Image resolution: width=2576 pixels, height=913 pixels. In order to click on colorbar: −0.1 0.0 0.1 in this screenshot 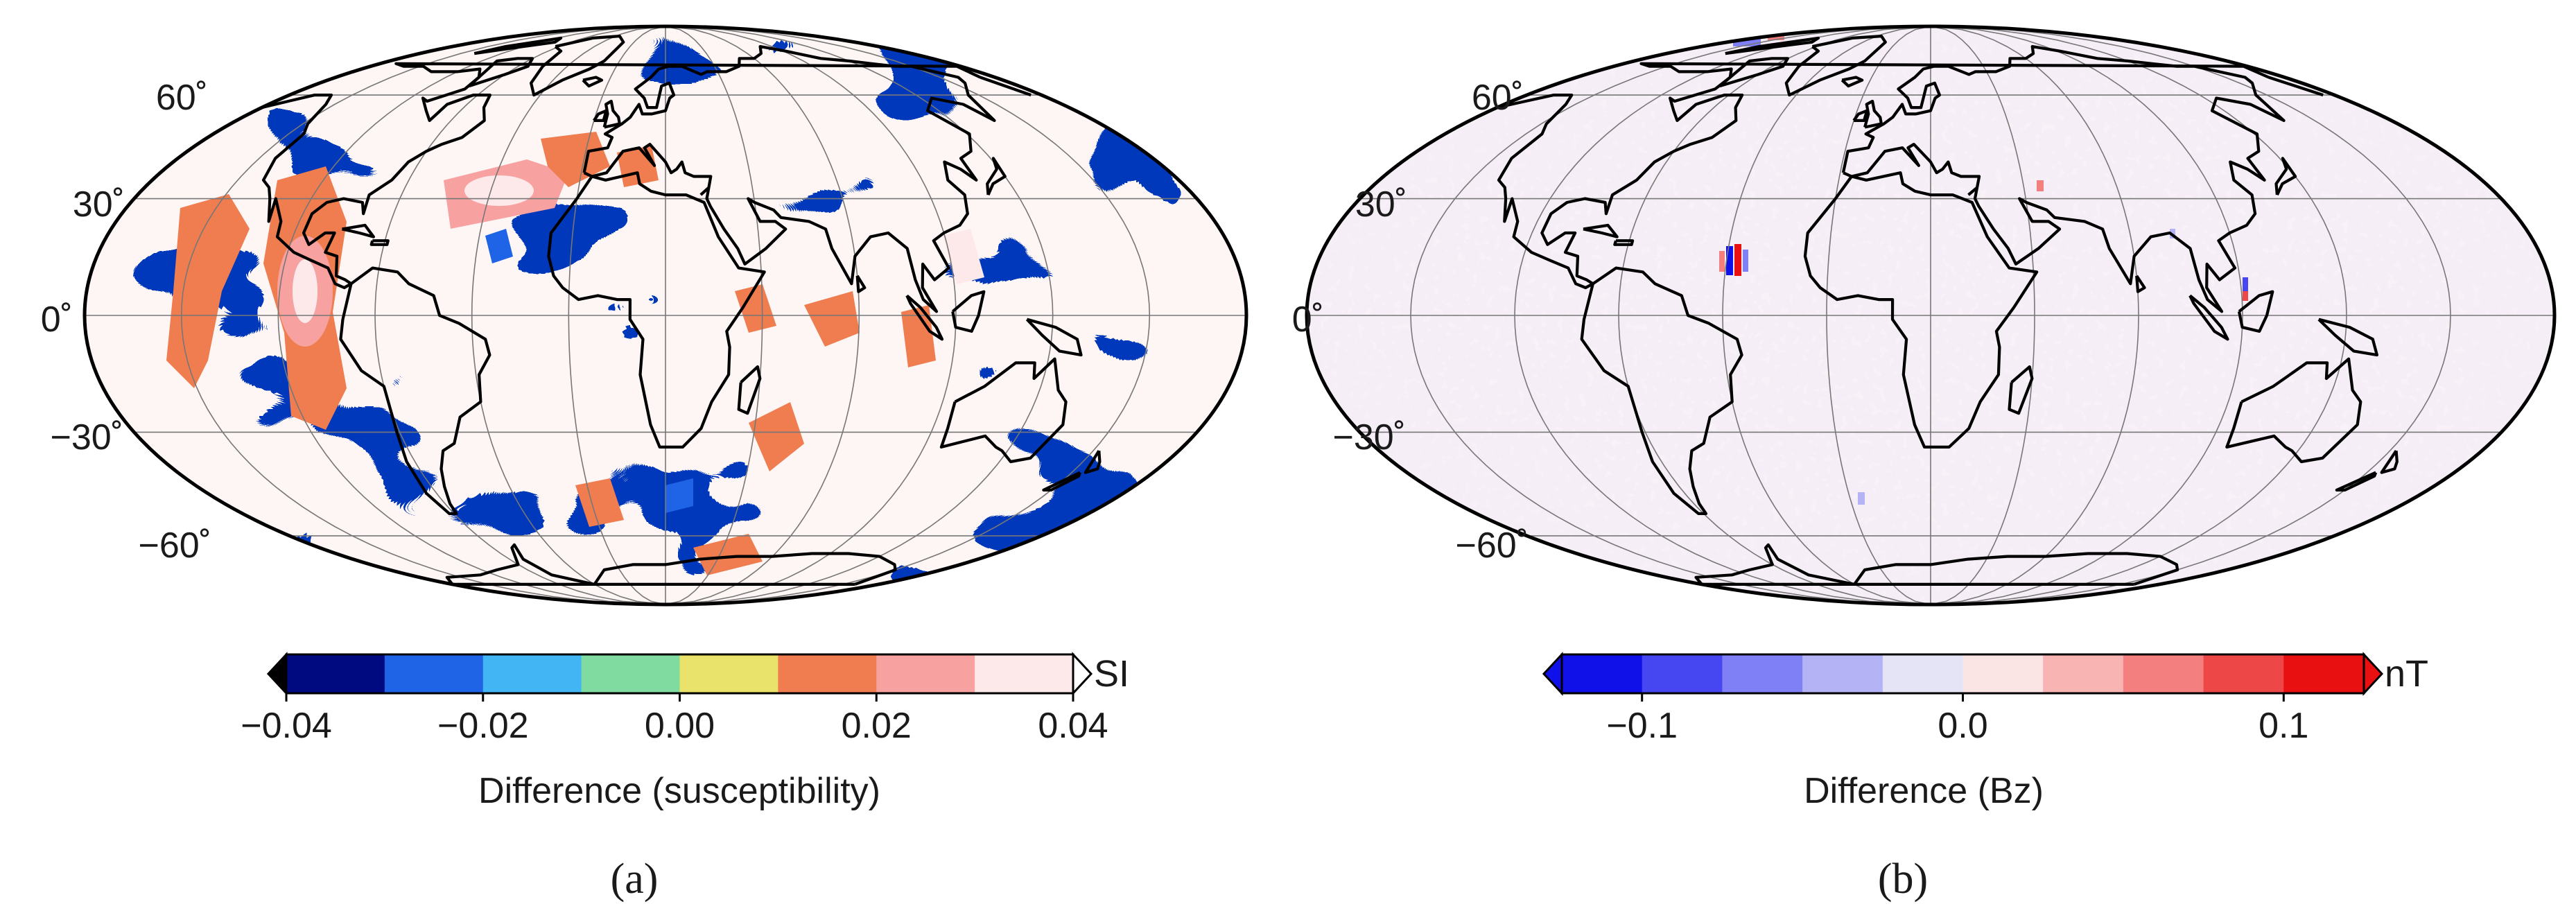, I will do `click(1963, 699)`.